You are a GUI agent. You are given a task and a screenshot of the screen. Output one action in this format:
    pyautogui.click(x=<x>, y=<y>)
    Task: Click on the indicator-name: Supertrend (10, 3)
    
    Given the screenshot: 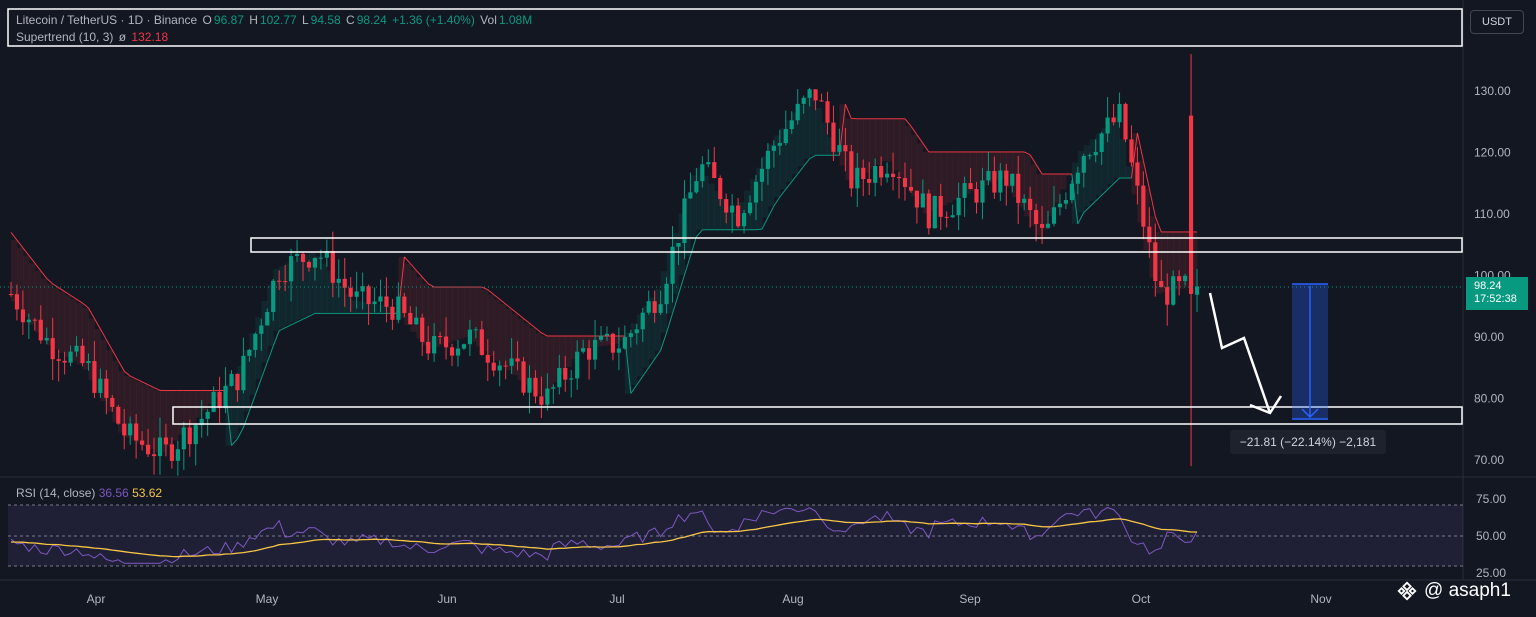 What is the action you would take?
    pyautogui.click(x=65, y=37)
    